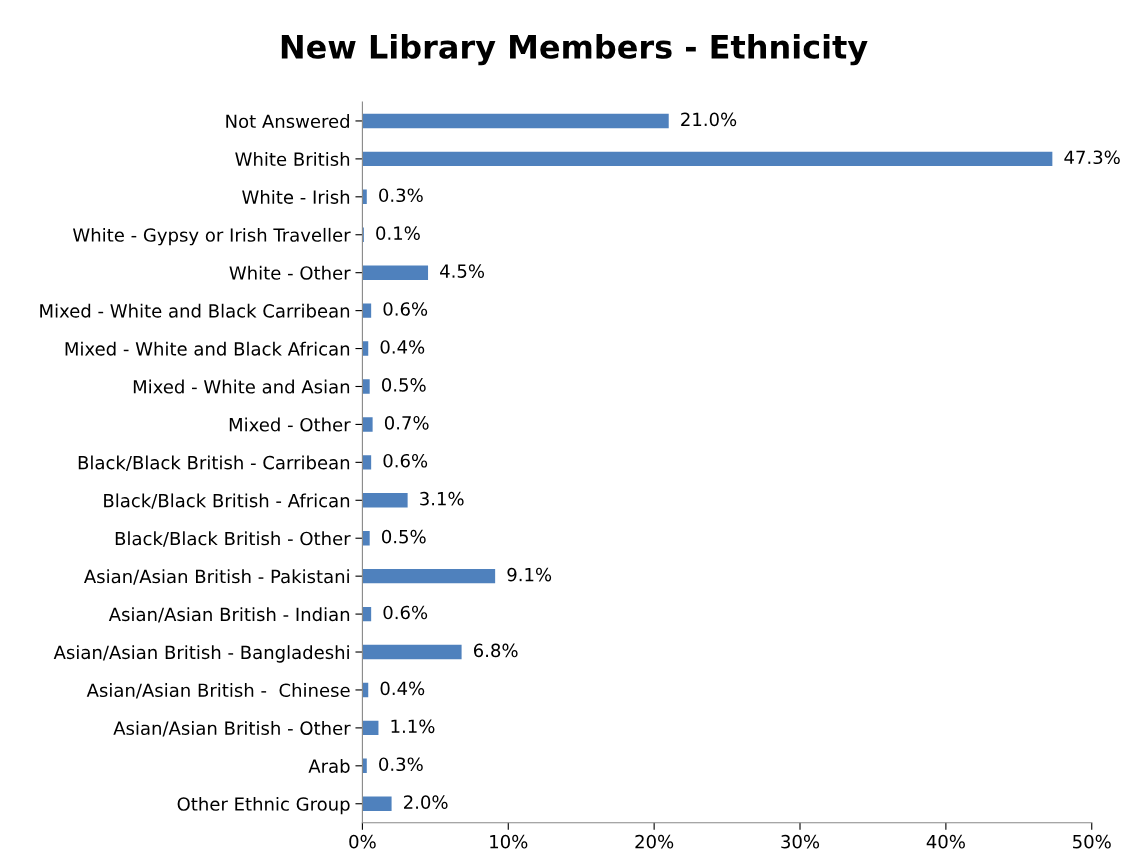 The width and height of the screenshot is (1129, 857). What do you see at coordinates (216, 577) in the screenshot?
I see `y-tick-label: Asian/Asian British - Pakistani` at bounding box center [216, 577].